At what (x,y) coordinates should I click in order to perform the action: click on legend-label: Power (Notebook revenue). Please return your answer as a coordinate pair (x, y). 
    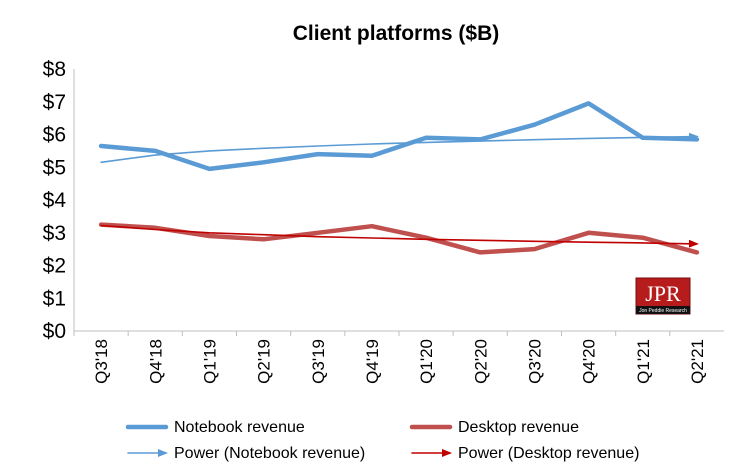
    Looking at the image, I should click on (269, 453).